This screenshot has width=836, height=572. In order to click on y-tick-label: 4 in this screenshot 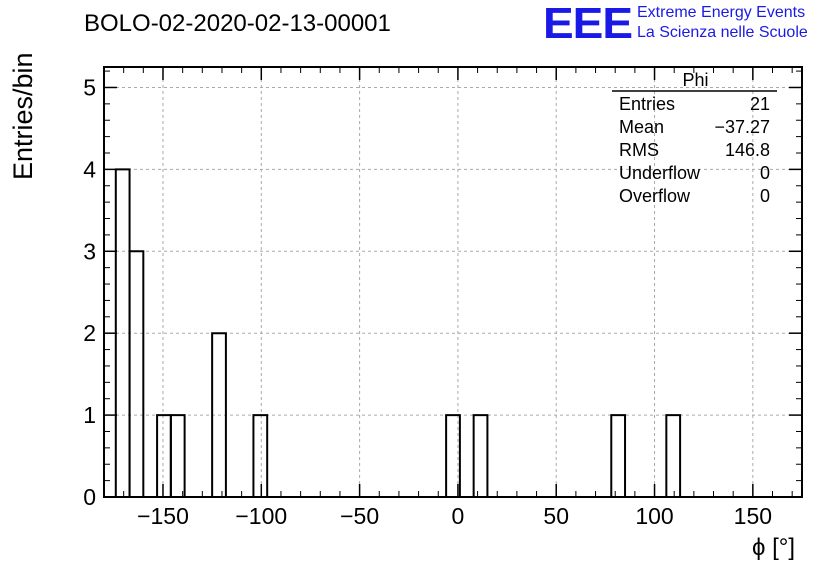, I will do `click(89, 169)`.